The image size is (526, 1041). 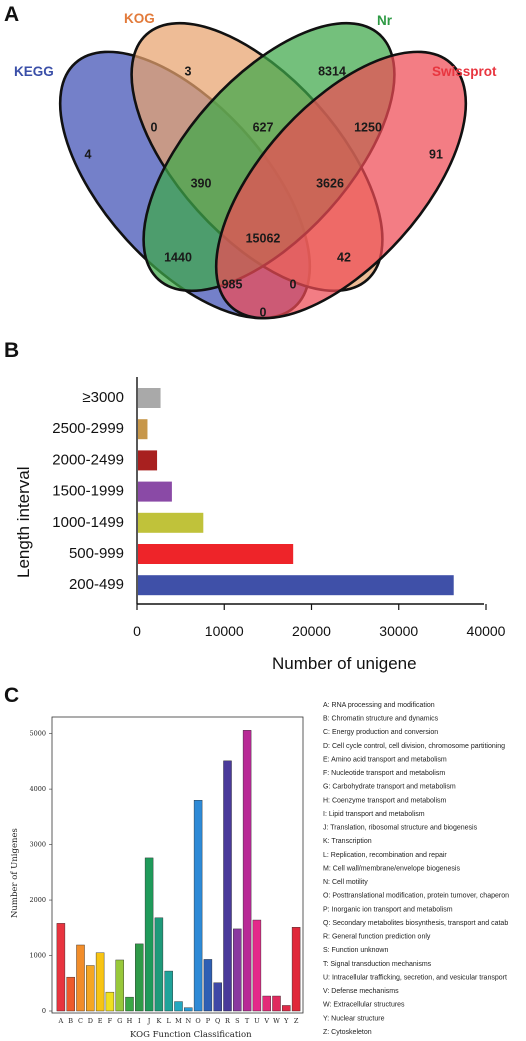 I want to click on kog-y-ticks: 0 1000 2000 3000 4000 5000, so click(x=40, y=872).